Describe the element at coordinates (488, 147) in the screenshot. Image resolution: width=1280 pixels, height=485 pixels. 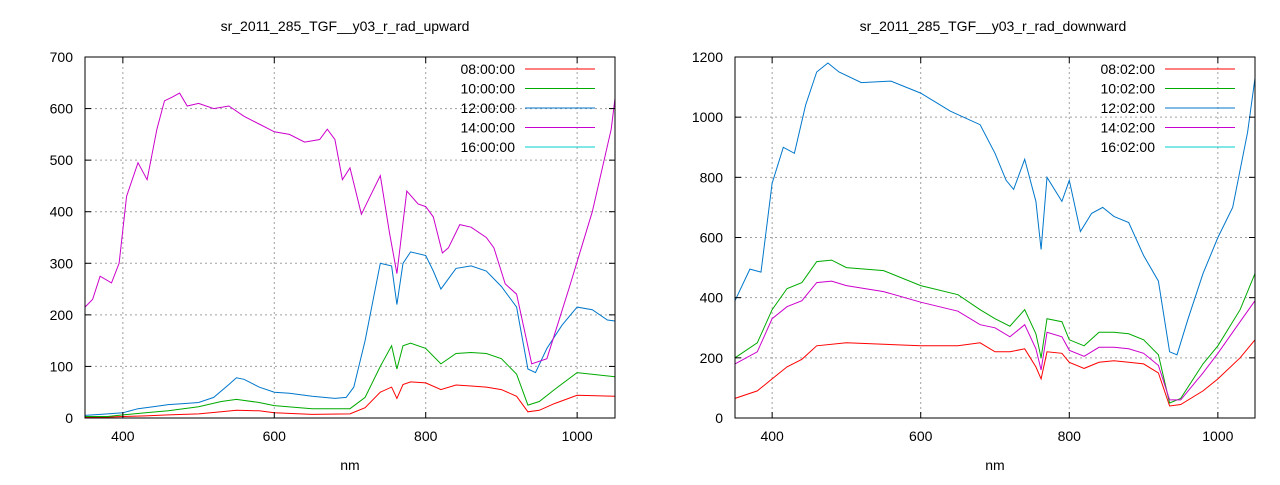
I see `legend-label: 16:00:00` at that location.